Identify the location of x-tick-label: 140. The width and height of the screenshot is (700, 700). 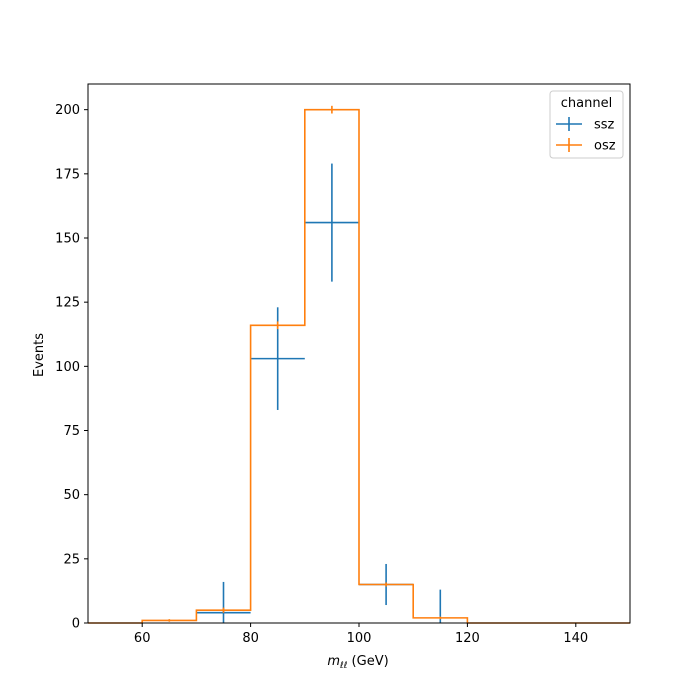
(575, 638).